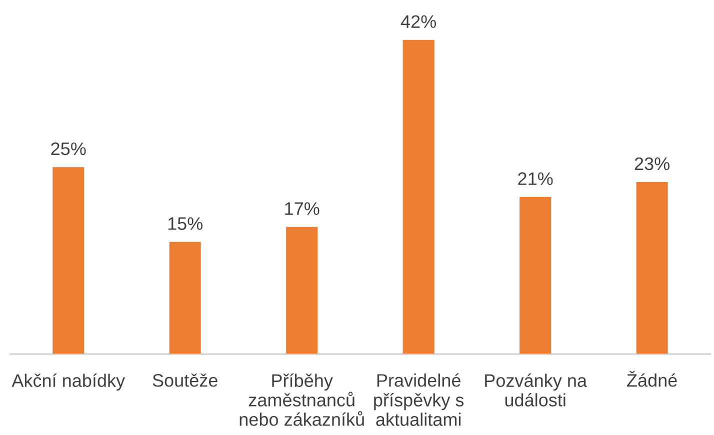 The width and height of the screenshot is (714, 435). I want to click on data-label: 23%, so click(652, 163).